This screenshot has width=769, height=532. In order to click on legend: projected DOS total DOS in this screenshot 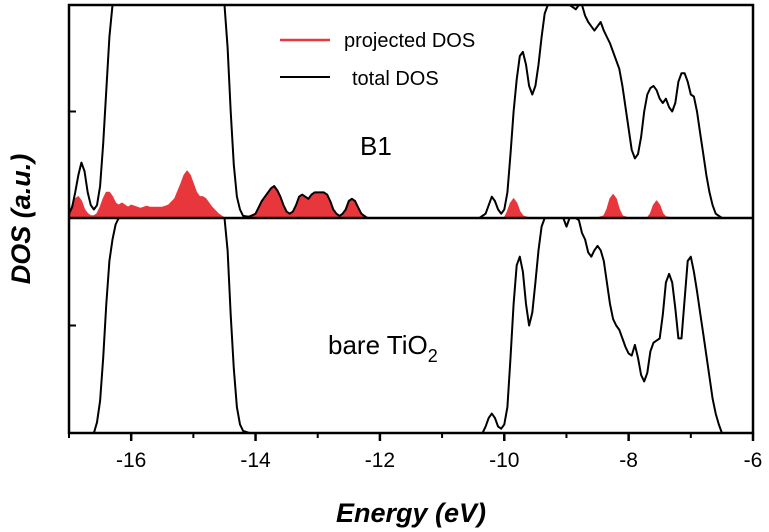, I will do `click(377, 60)`.